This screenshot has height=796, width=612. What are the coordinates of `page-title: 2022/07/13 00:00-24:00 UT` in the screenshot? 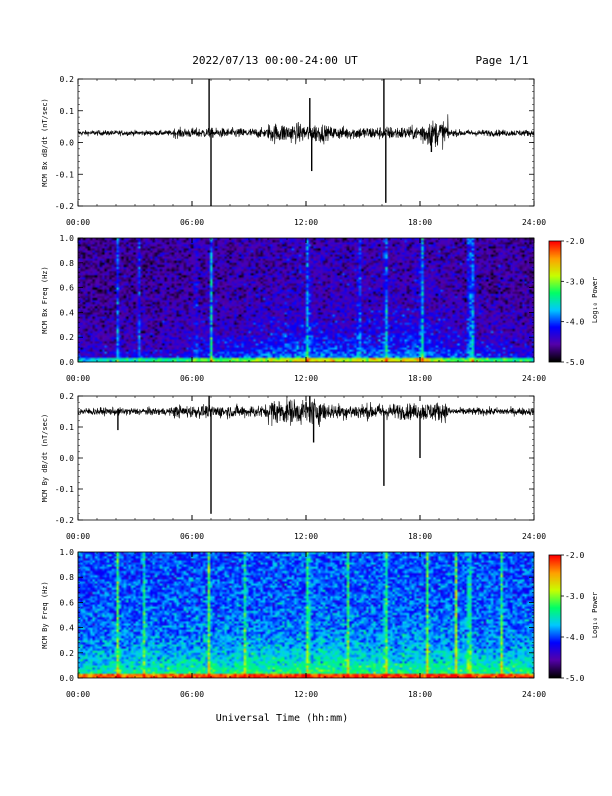 It's located at (275, 60).